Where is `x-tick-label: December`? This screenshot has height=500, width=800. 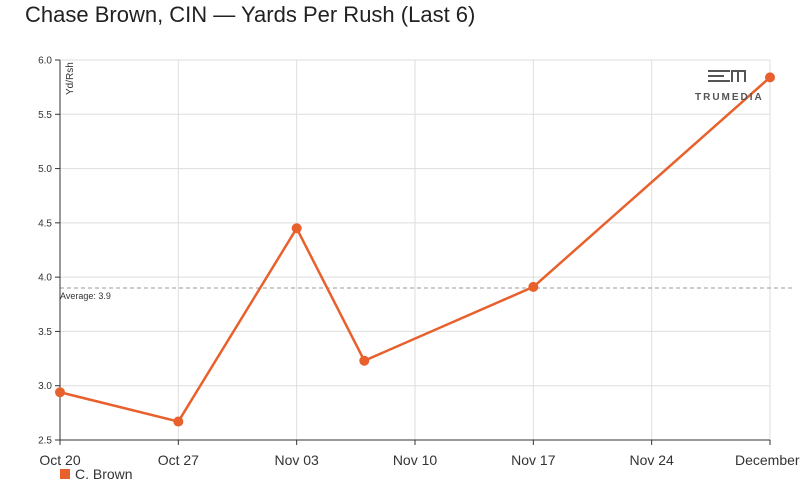 x-tick-label: December is located at coordinates (767, 460).